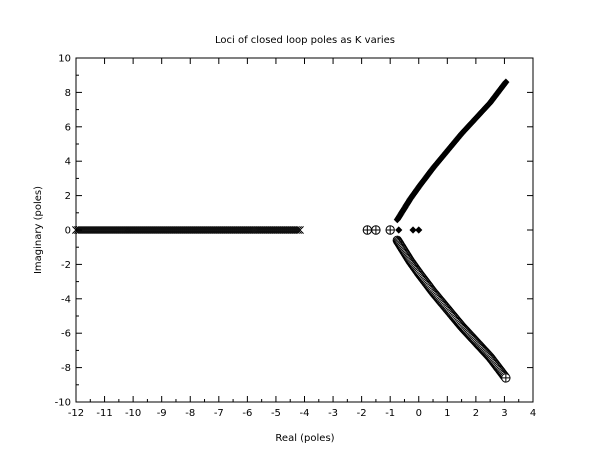 This screenshot has height=460, width=610. Describe the element at coordinates (68, 93) in the screenshot. I see `y-tick-label: 8` at that location.